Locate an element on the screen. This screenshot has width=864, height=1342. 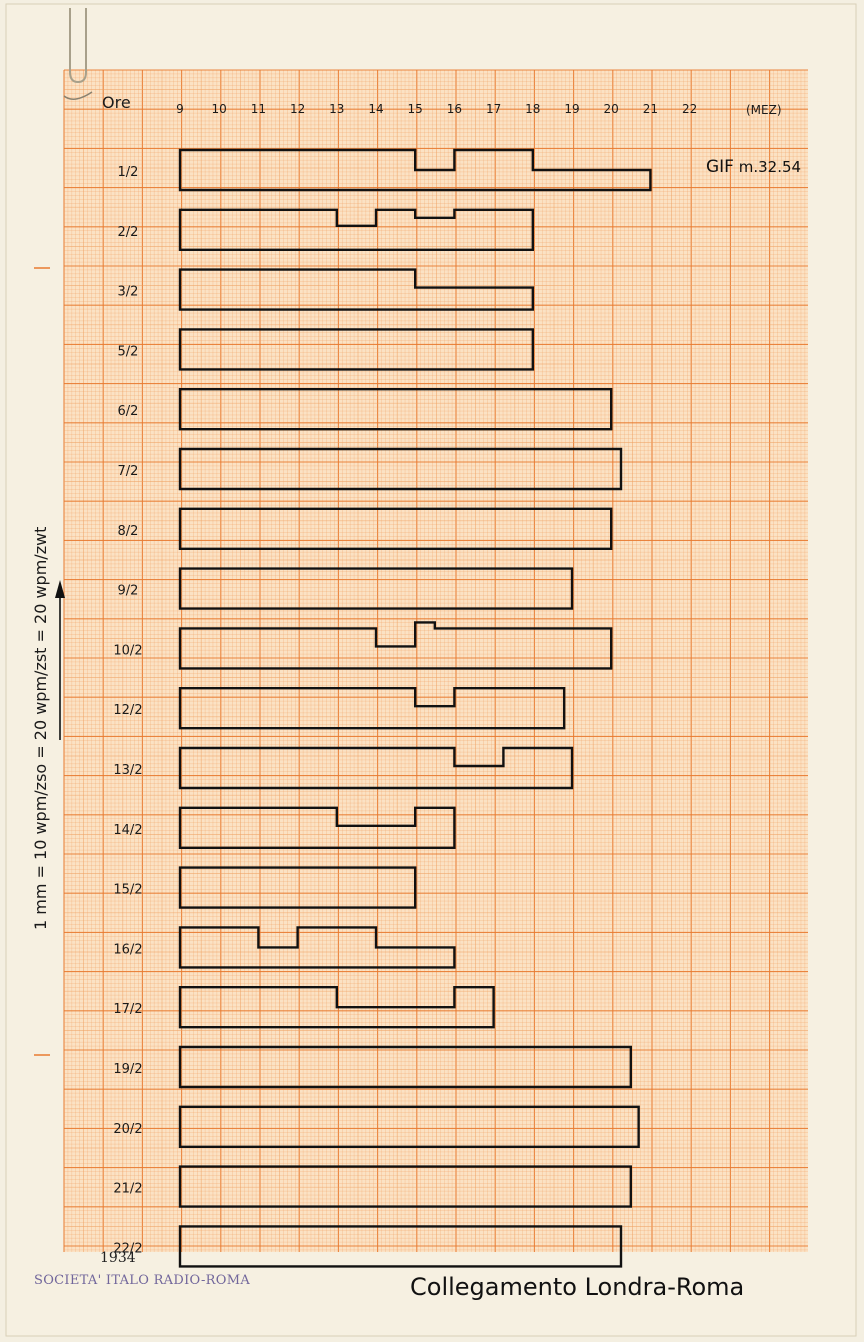
day-row: 19/2 is located at coordinates (372, 1067).